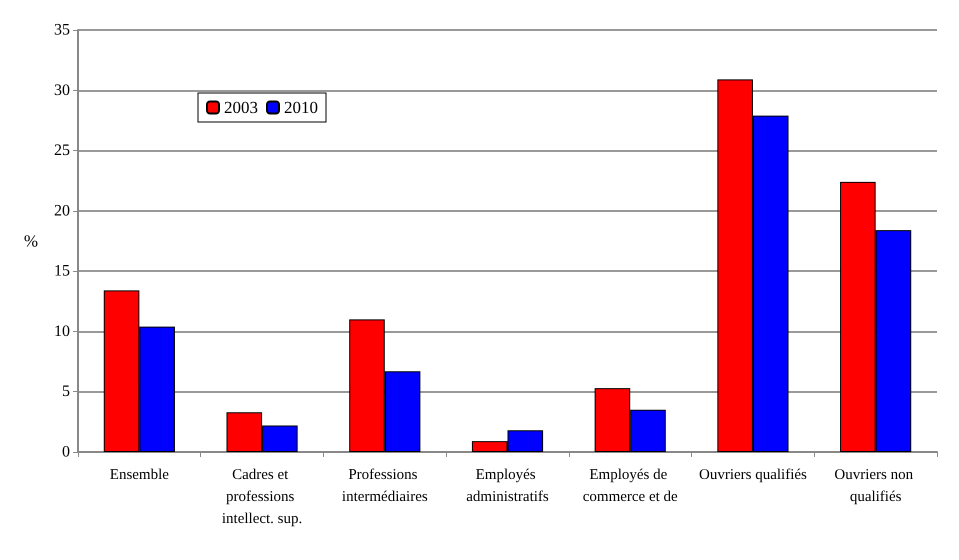 Image resolution: width=959 pixels, height=560 pixels. I want to click on y-tick-label: 20, so click(62, 211).